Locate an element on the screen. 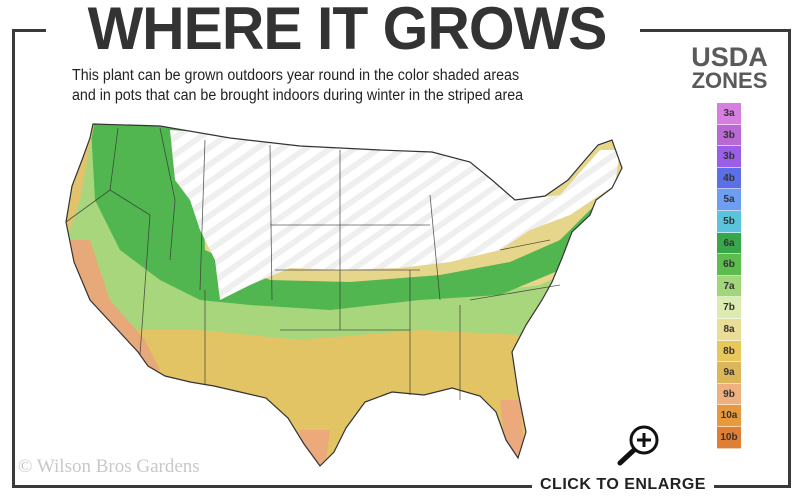  legend-zone-7a: 7a is located at coordinates (729, 286).